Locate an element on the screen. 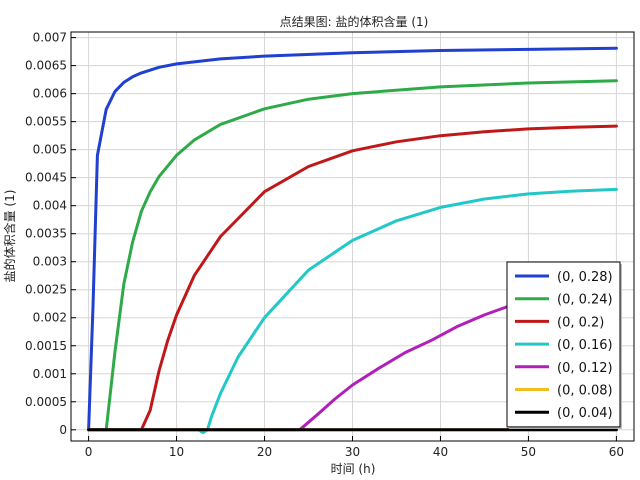 The height and width of the screenshot is (480, 640). y-tick-label: 0.0015 is located at coordinates (46, 346).